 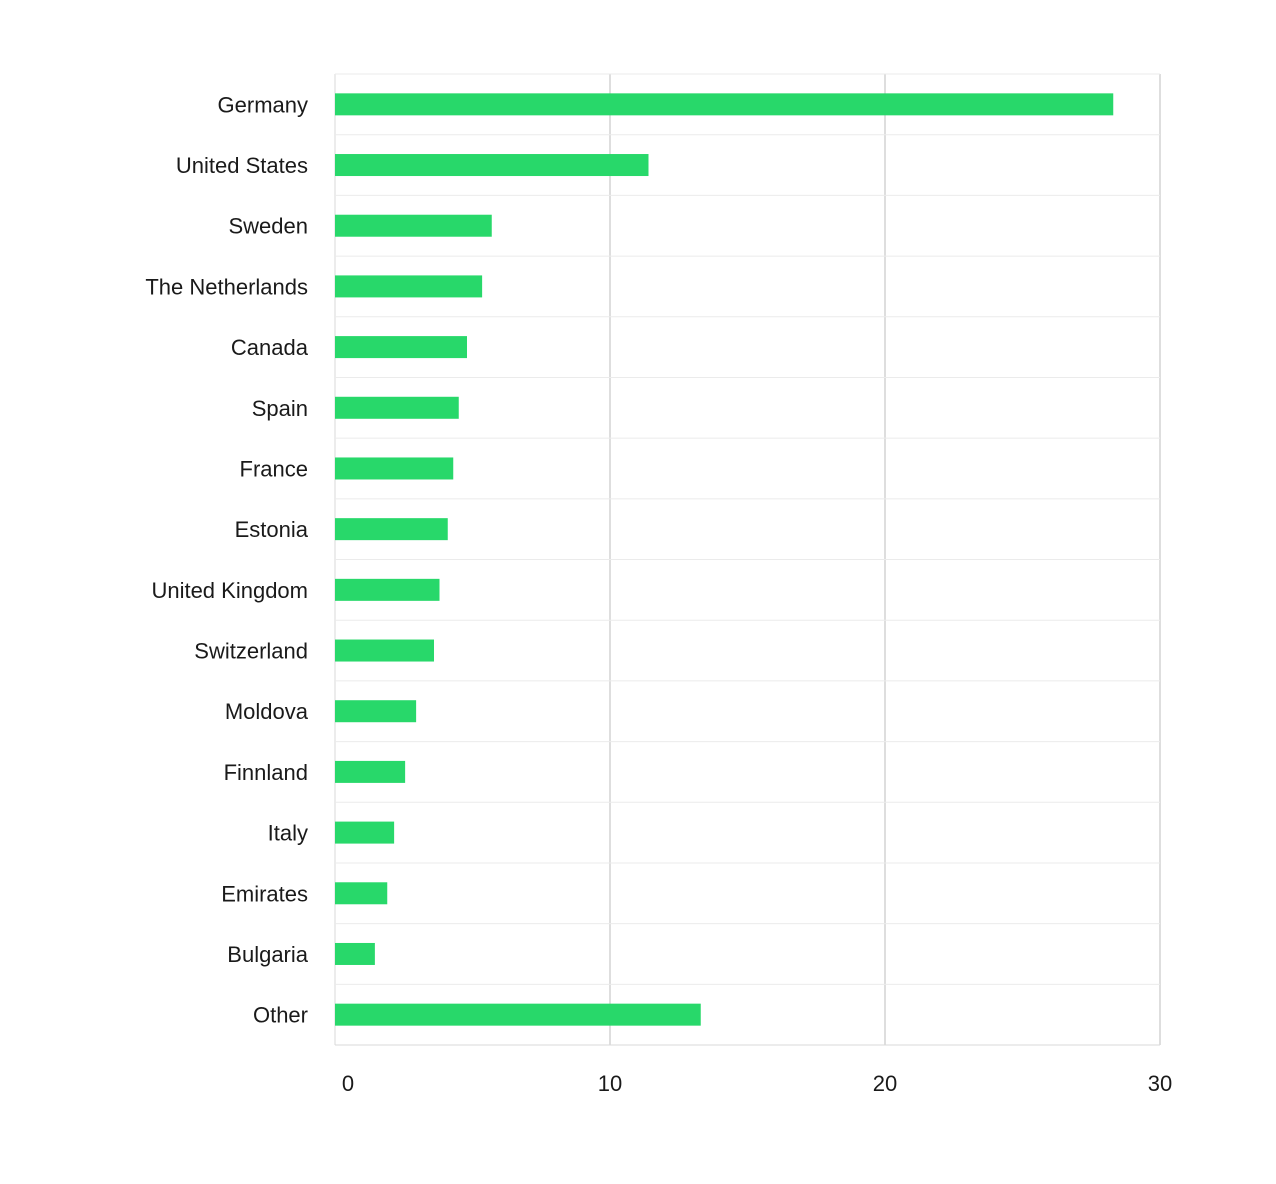 I want to click on x-tick-label: 0, so click(x=348, y=1083).